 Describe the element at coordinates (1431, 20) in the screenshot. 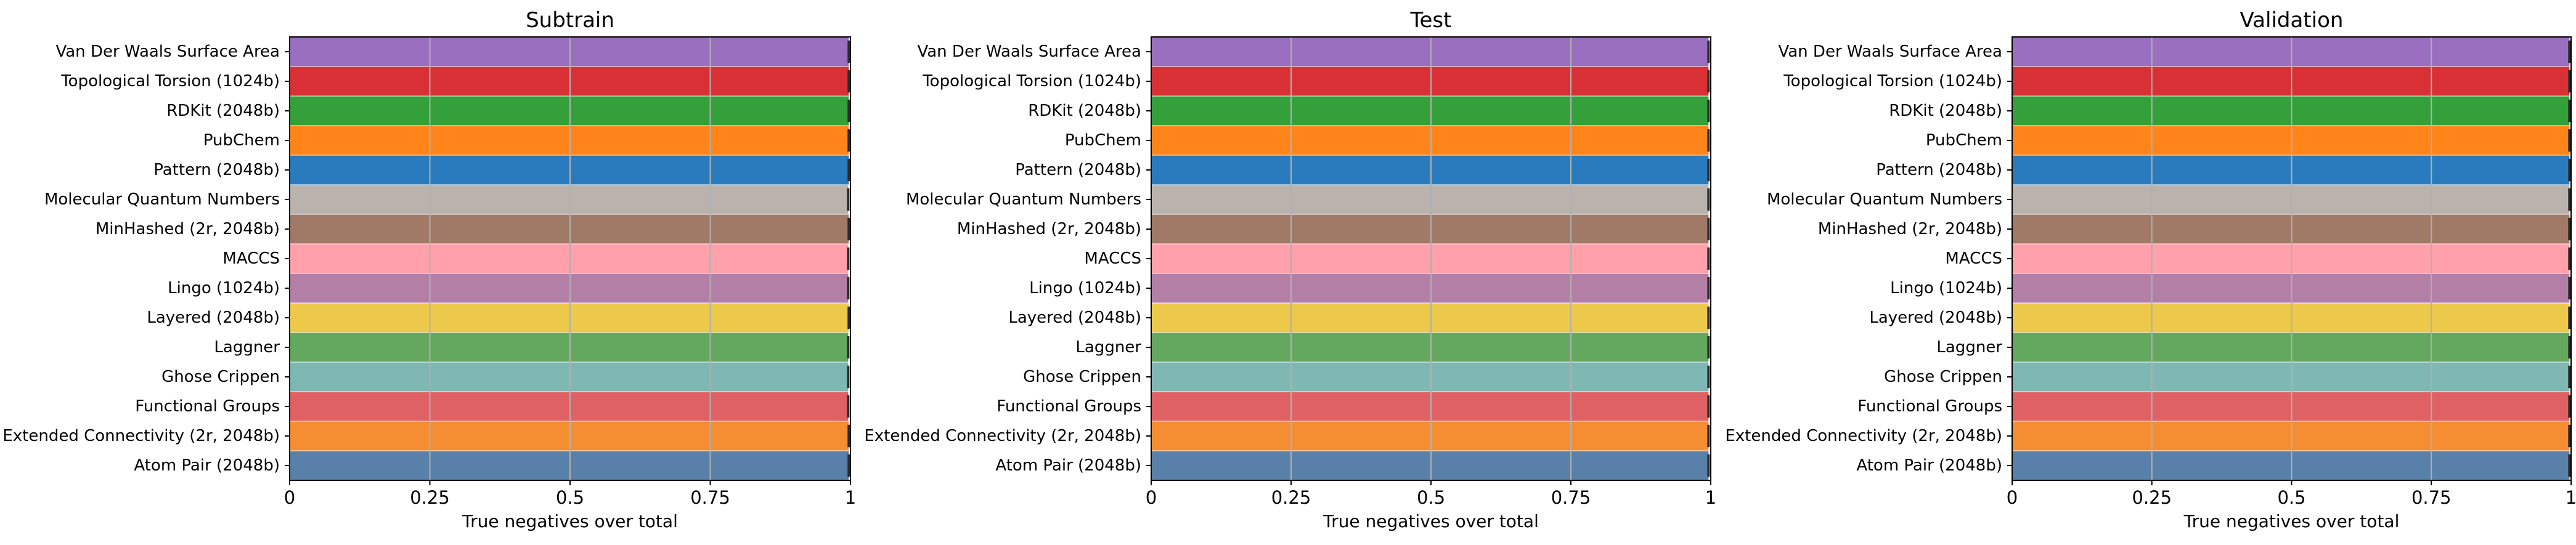

I see `chart-title: Test` at that location.